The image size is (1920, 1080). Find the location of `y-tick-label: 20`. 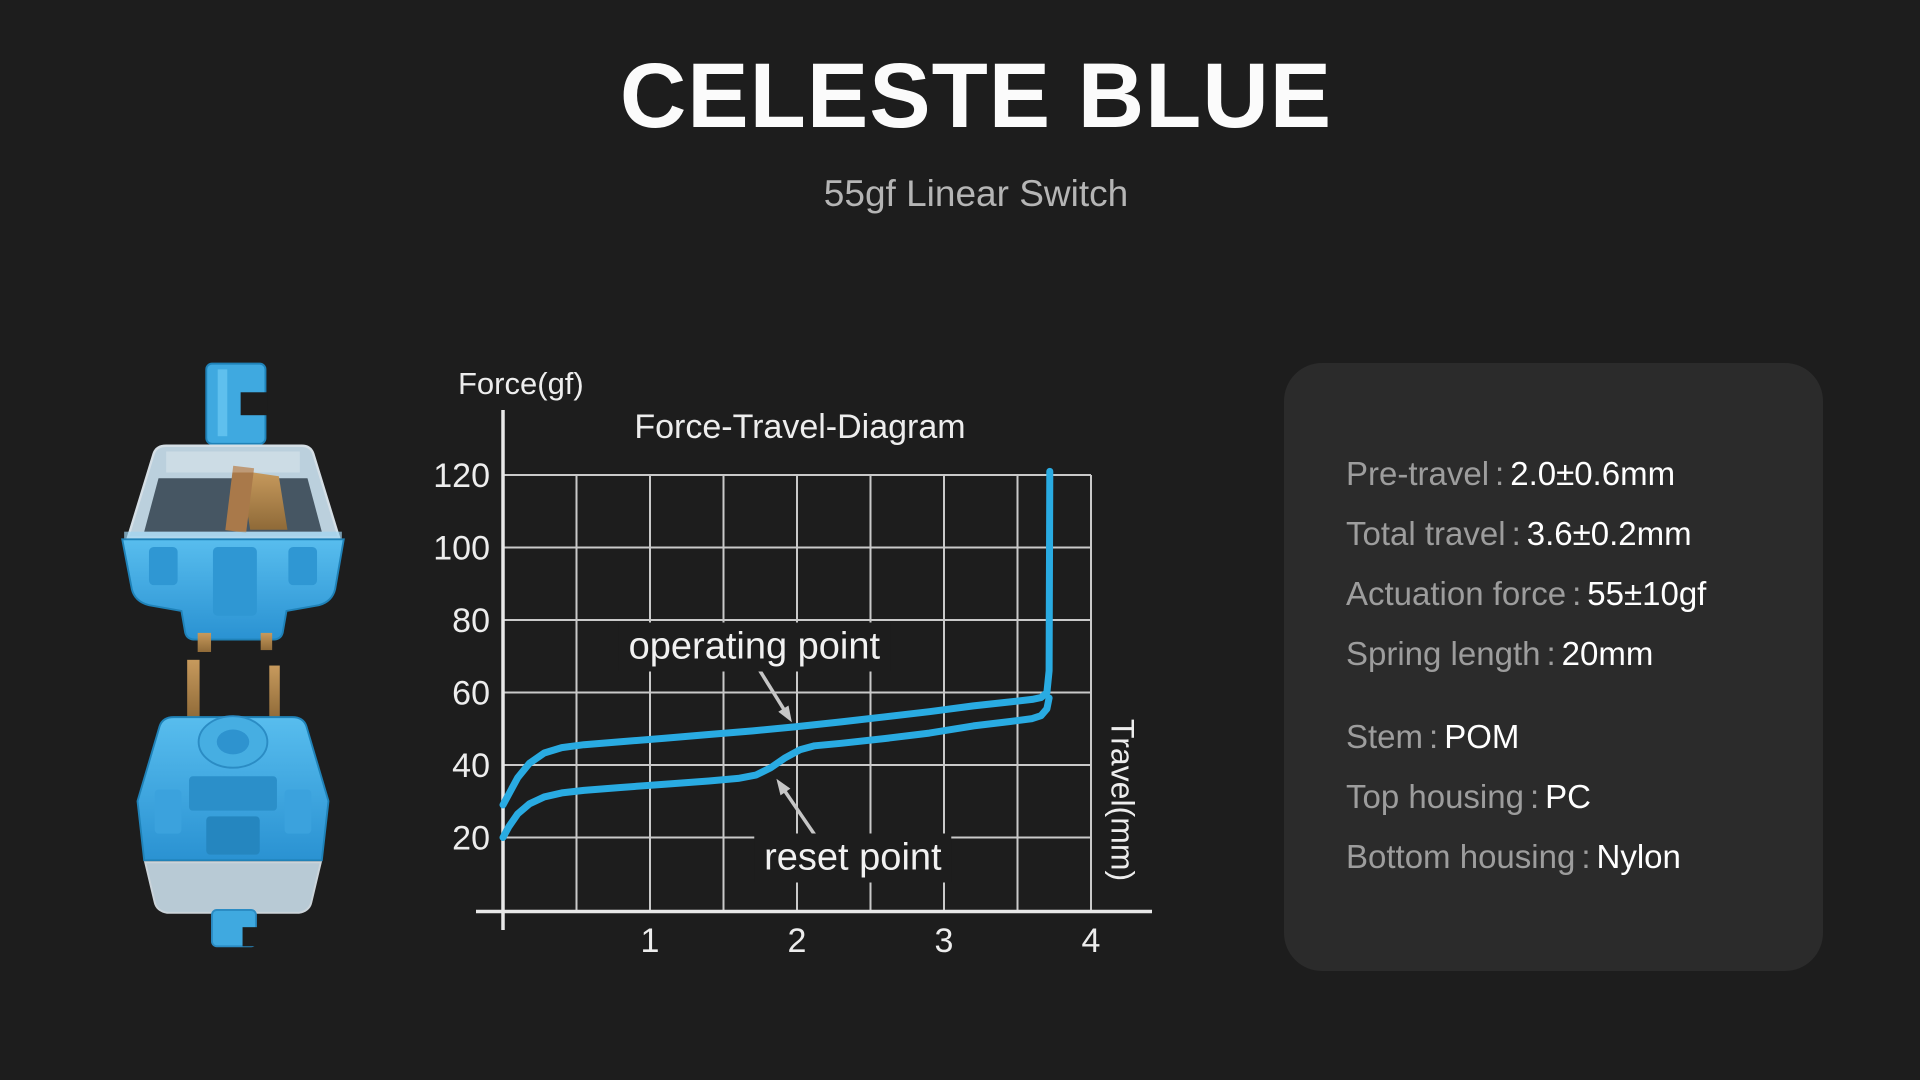

y-tick-label: 20 is located at coordinates (471, 839).